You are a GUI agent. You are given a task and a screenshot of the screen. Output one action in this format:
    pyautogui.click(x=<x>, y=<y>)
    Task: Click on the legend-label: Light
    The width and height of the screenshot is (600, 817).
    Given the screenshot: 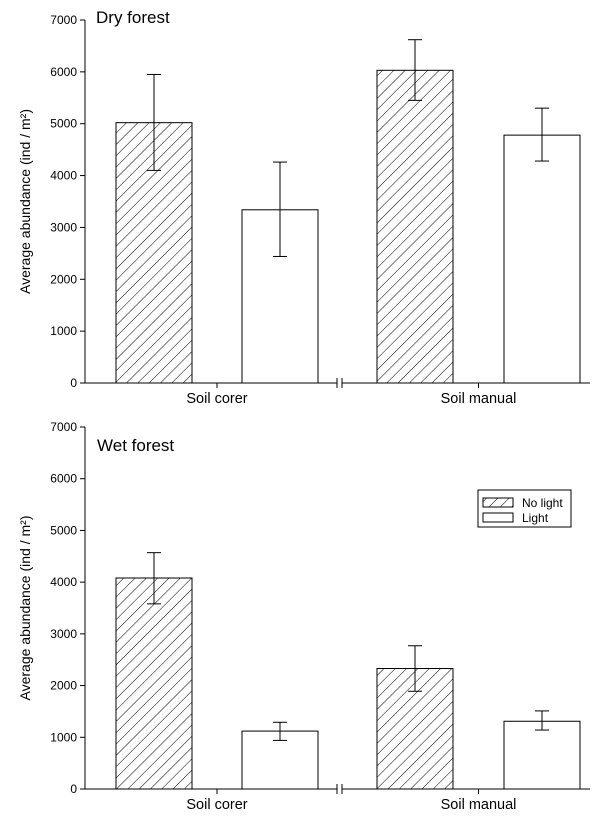 What is the action you would take?
    pyautogui.click(x=535, y=518)
    